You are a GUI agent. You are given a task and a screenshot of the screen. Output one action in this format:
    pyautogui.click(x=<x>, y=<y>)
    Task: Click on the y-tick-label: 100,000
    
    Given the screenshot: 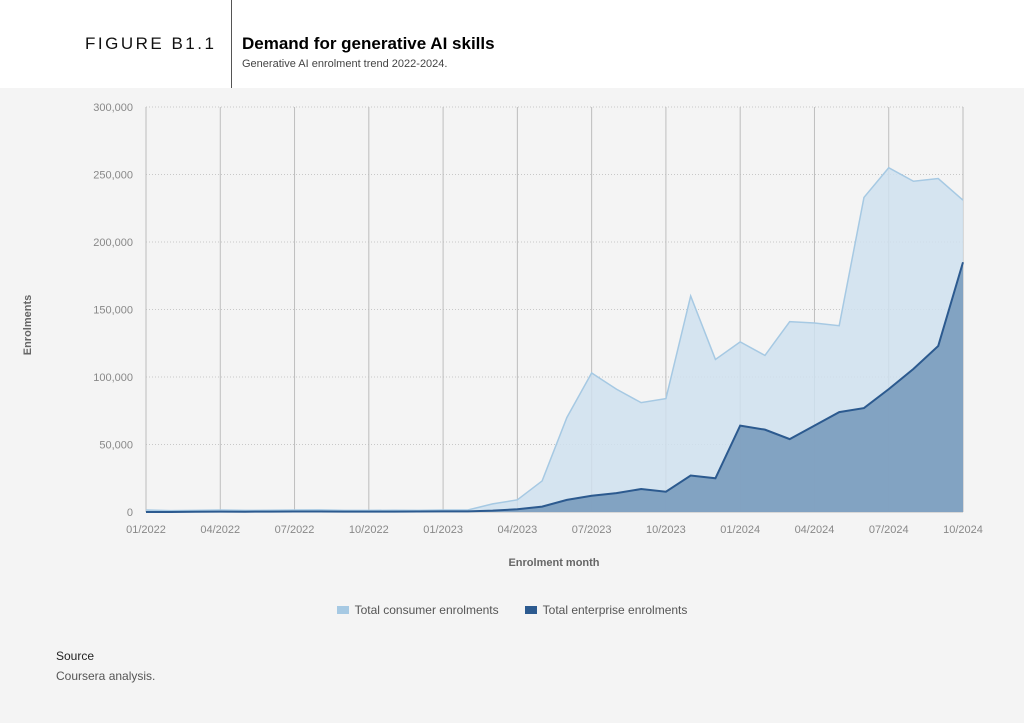 What is the action you would take?
    pyautogui.click(x=113, y=378)
    